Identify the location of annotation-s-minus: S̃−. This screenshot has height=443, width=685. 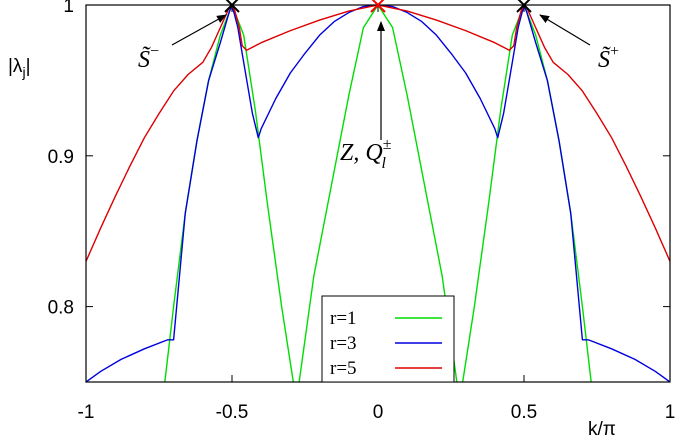
(189, 36).